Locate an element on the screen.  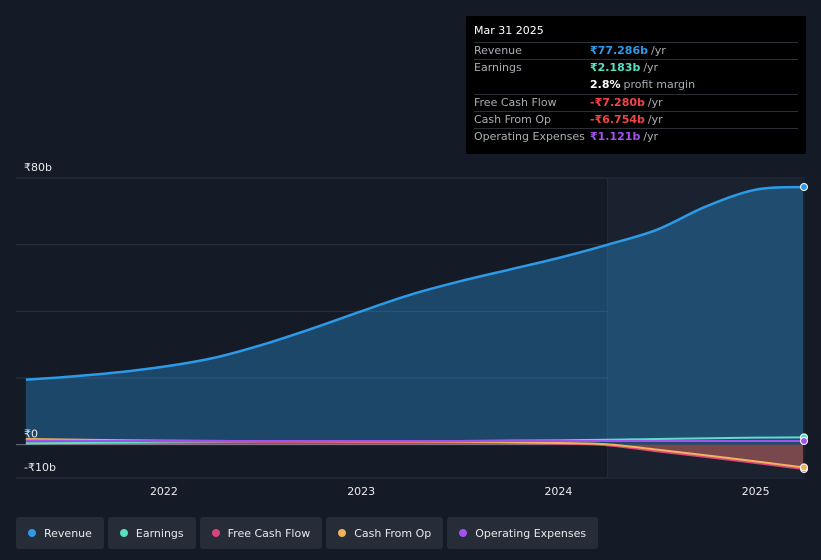
tooltip-row: 2.8% profit margin is located at coordinates (636, 85).